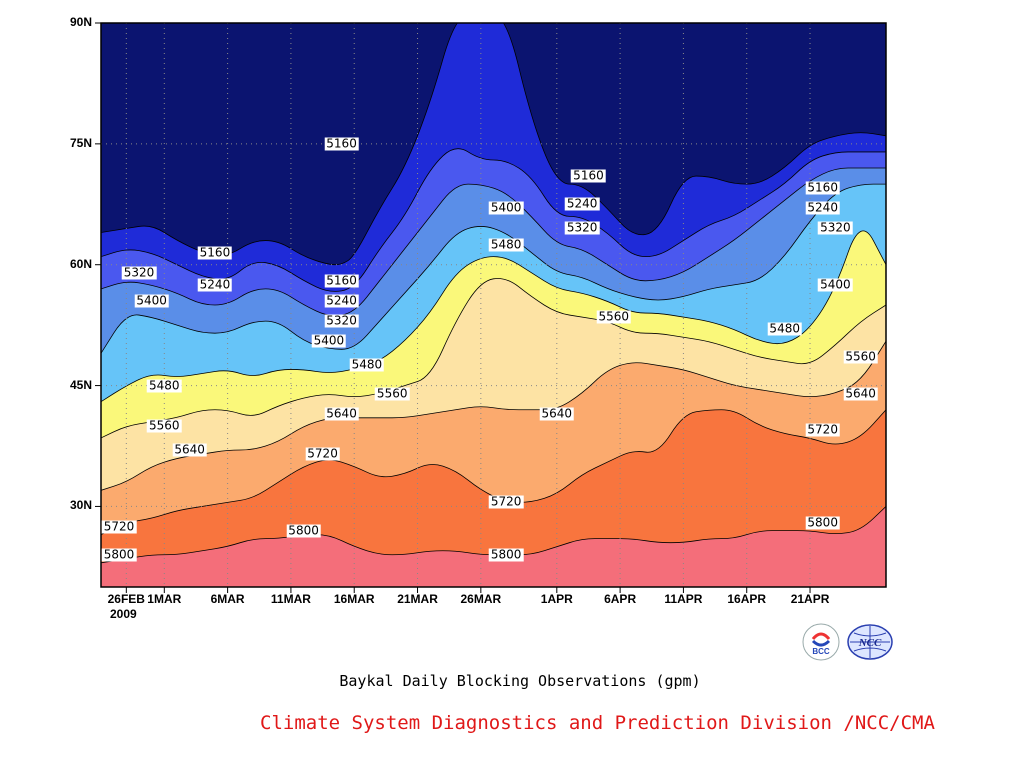 This screenshot has height=768, width=1024. I want to click on y-tick-label: 30N, so click(80, 505).